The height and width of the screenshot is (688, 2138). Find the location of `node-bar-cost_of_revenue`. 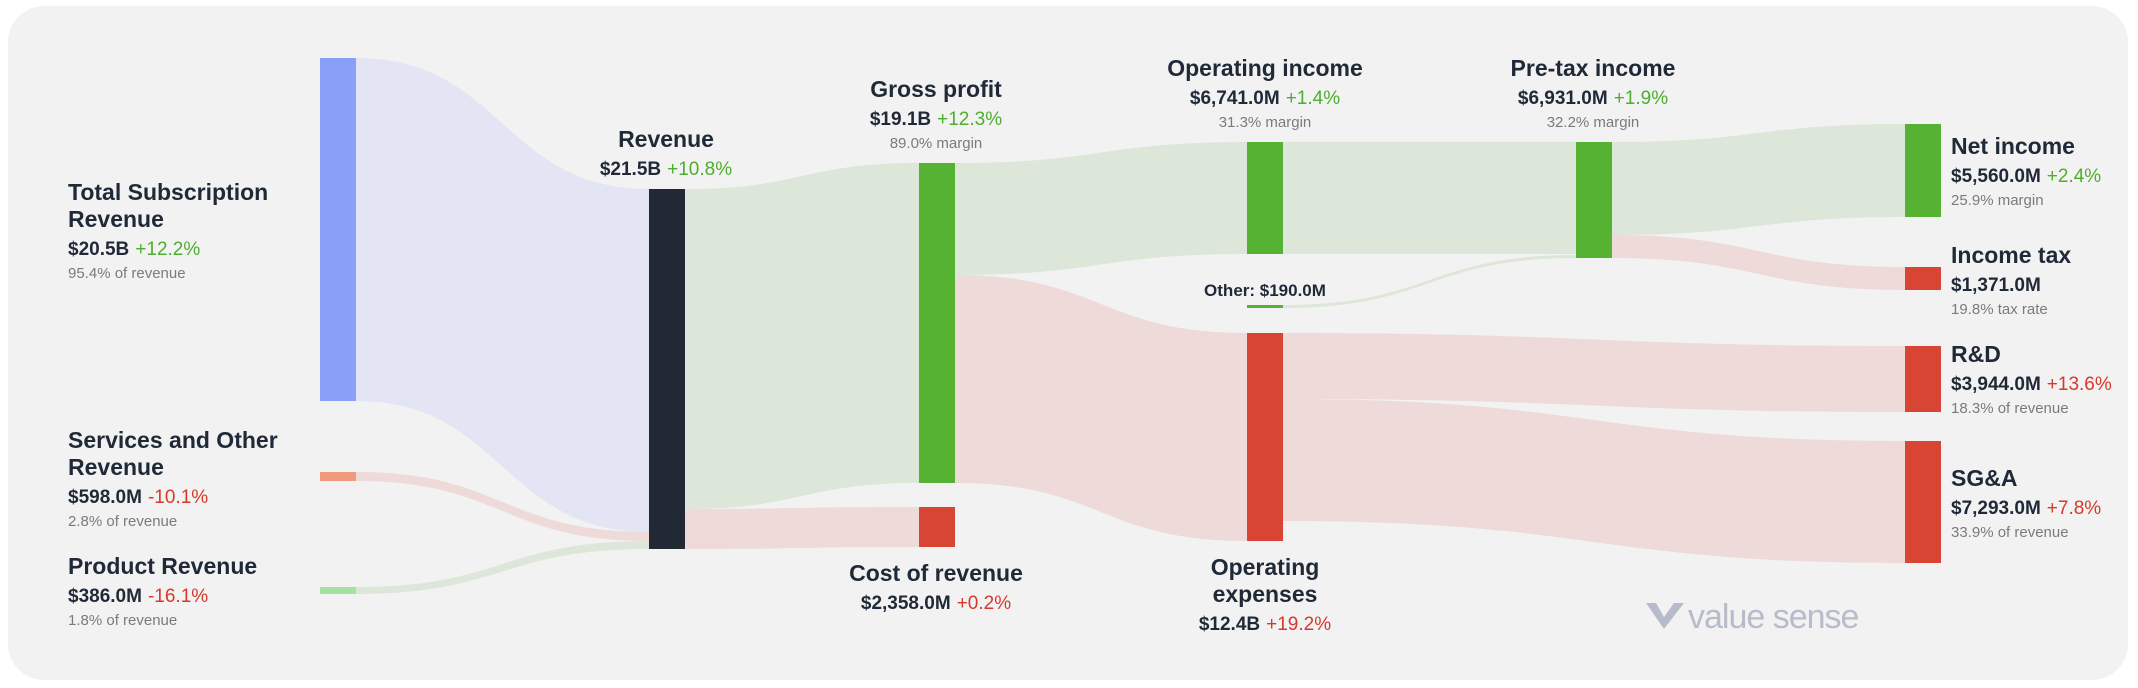

node-bar-cost_of_revenue is located at coordinates (937, 527).